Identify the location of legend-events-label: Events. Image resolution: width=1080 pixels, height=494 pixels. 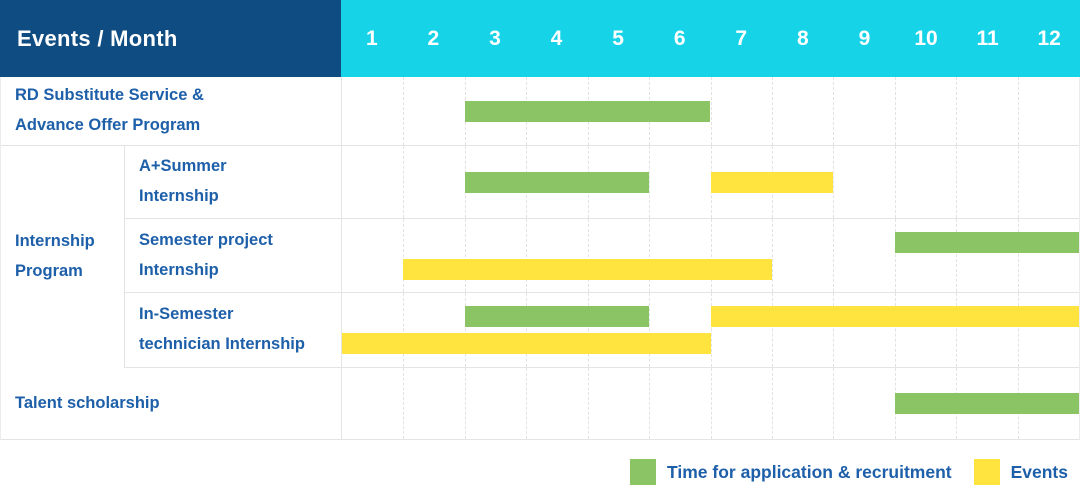
(1039, 471).